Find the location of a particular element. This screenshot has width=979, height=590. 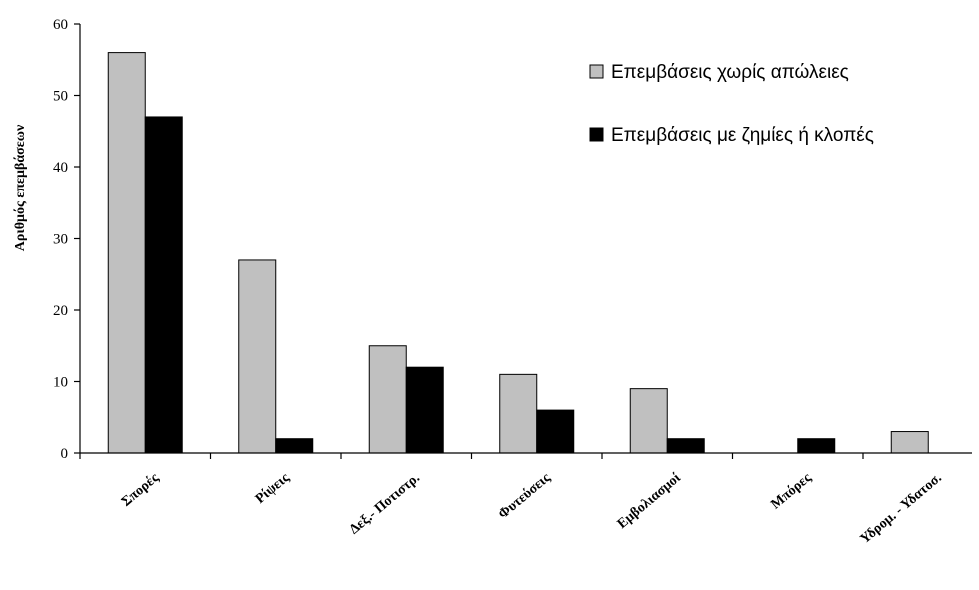

x-ticks is located at coordinates (471, 456).